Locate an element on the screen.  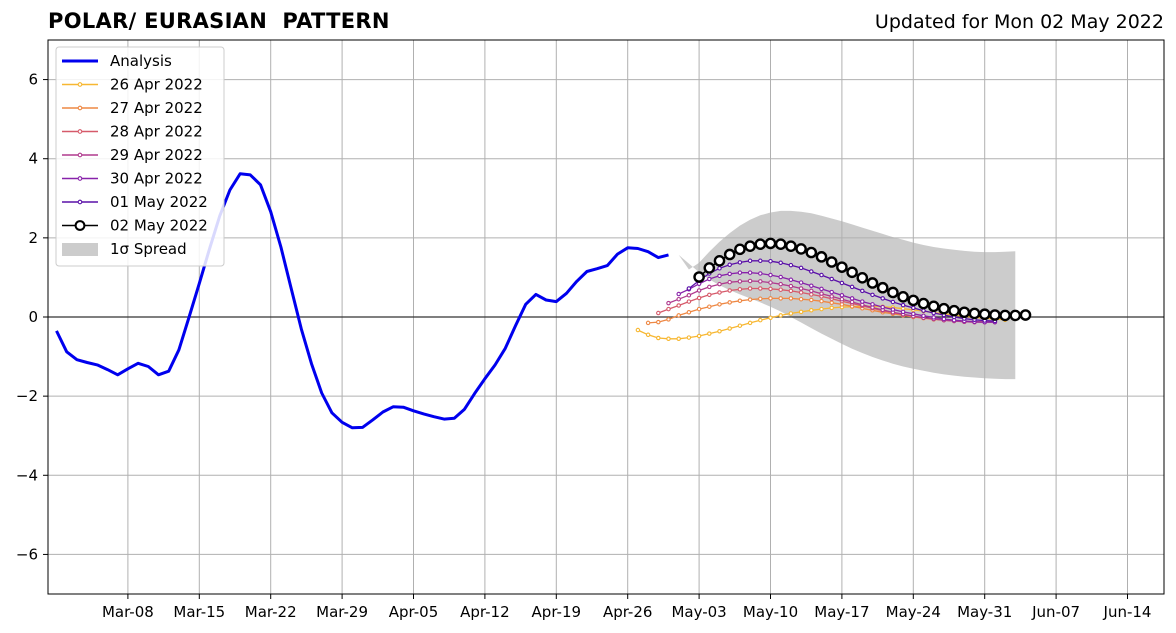
legend-box is located at coordinates (140, 156).